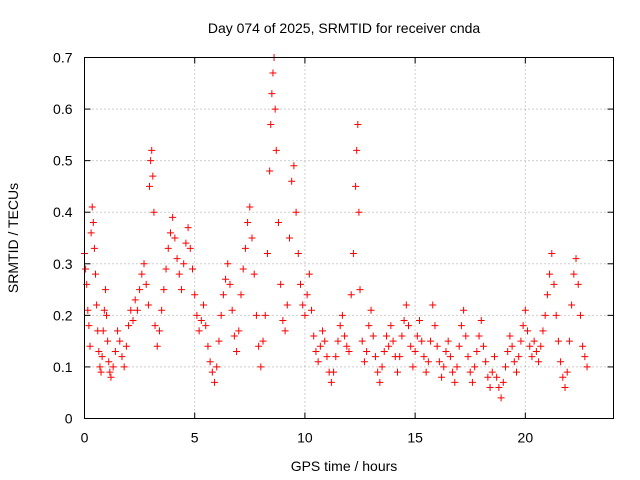 This screenshot has height=480, width=640. I want to click on y-tick-label: 0.1, so click(63, 367).